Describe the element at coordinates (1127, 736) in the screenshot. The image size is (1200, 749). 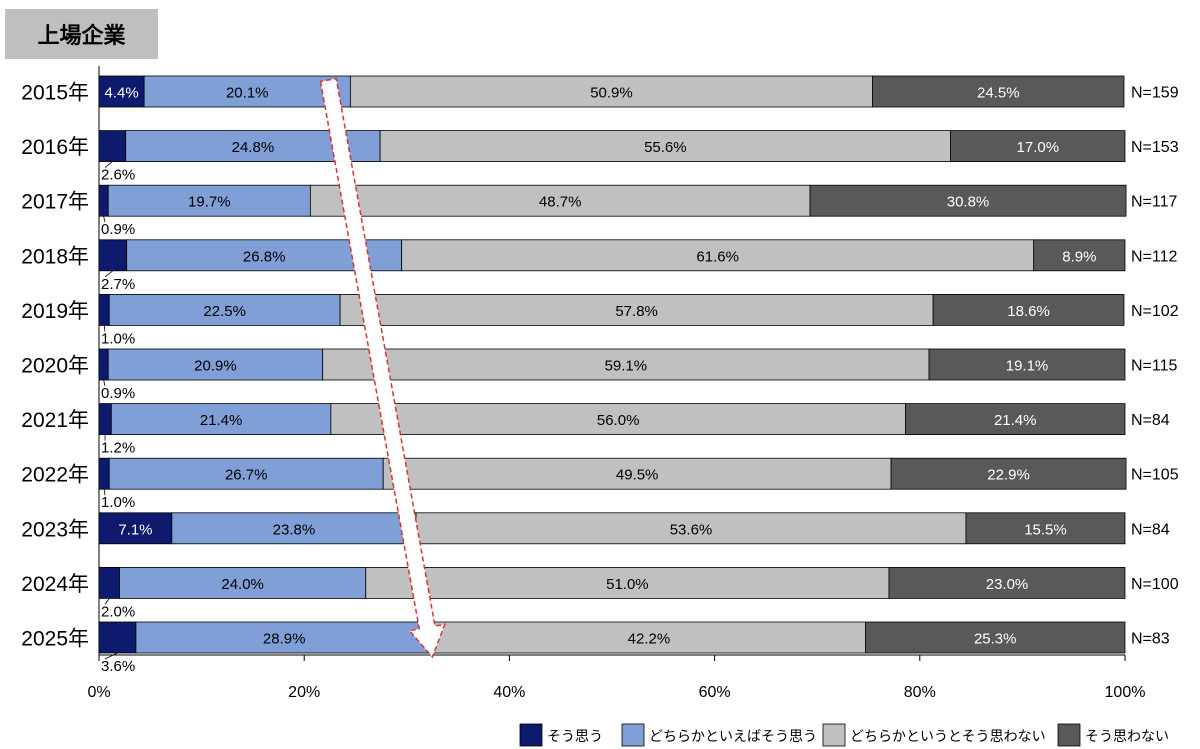
I see `legend-label: そう思わない` at that location.